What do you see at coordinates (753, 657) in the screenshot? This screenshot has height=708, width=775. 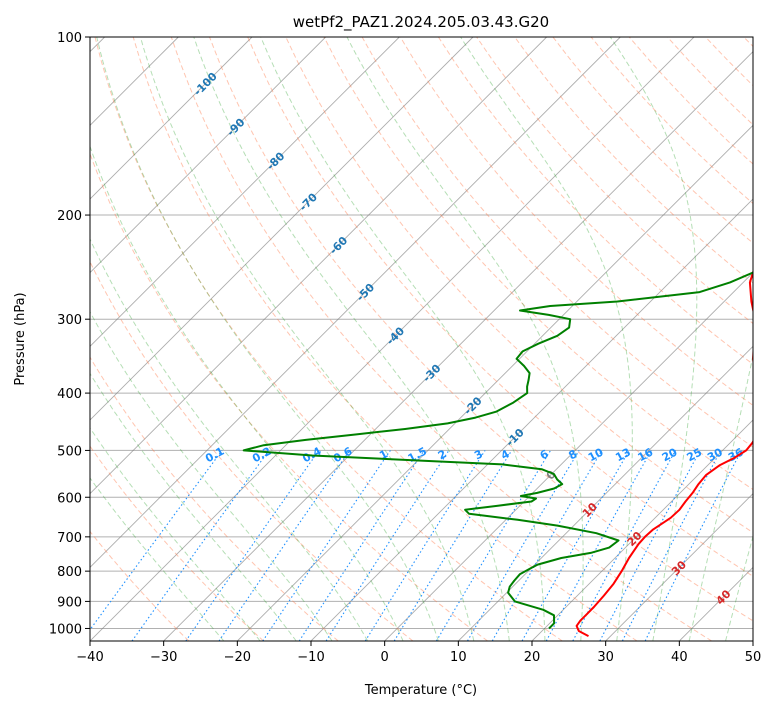 I see `x-tick-label: 50` at bounding box center [753, 657].